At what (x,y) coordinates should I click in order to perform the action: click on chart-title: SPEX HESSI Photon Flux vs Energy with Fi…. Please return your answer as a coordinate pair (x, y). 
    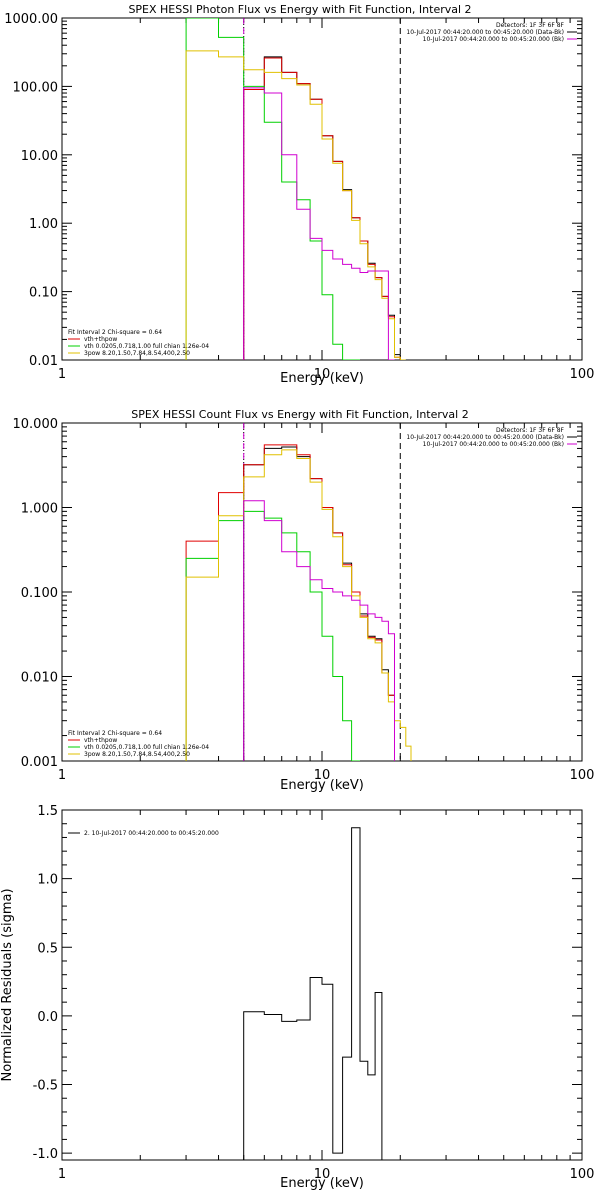
    Looking at the image, I should click on (299, 9).